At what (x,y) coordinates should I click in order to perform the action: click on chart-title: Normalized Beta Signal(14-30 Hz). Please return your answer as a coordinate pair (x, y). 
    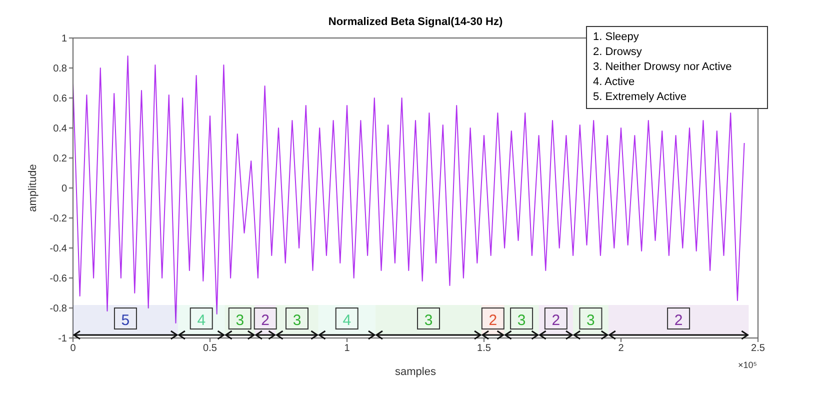
    Looking at the image, I should click on (415, 22).